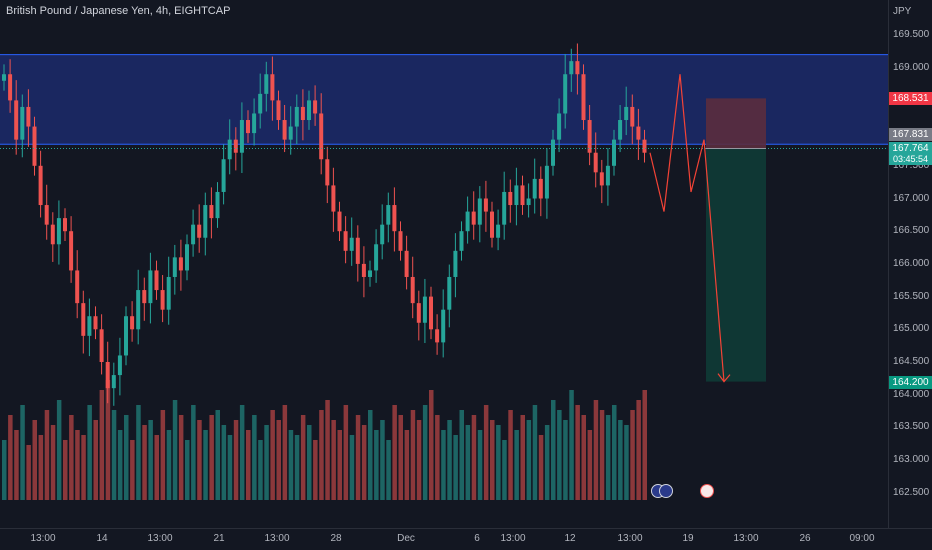  I want to click on event-icon, so click(707, 491).